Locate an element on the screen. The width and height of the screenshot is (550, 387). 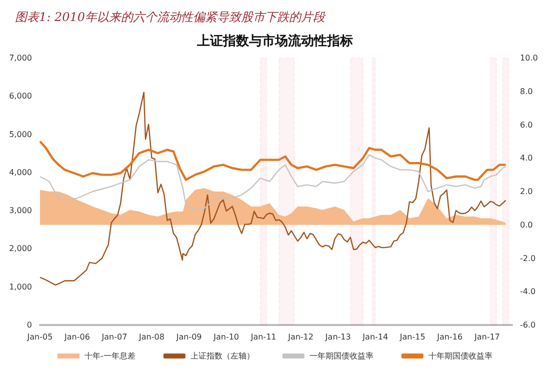
x-tick-label: Jan-06 is located at coordinates (77, 337).